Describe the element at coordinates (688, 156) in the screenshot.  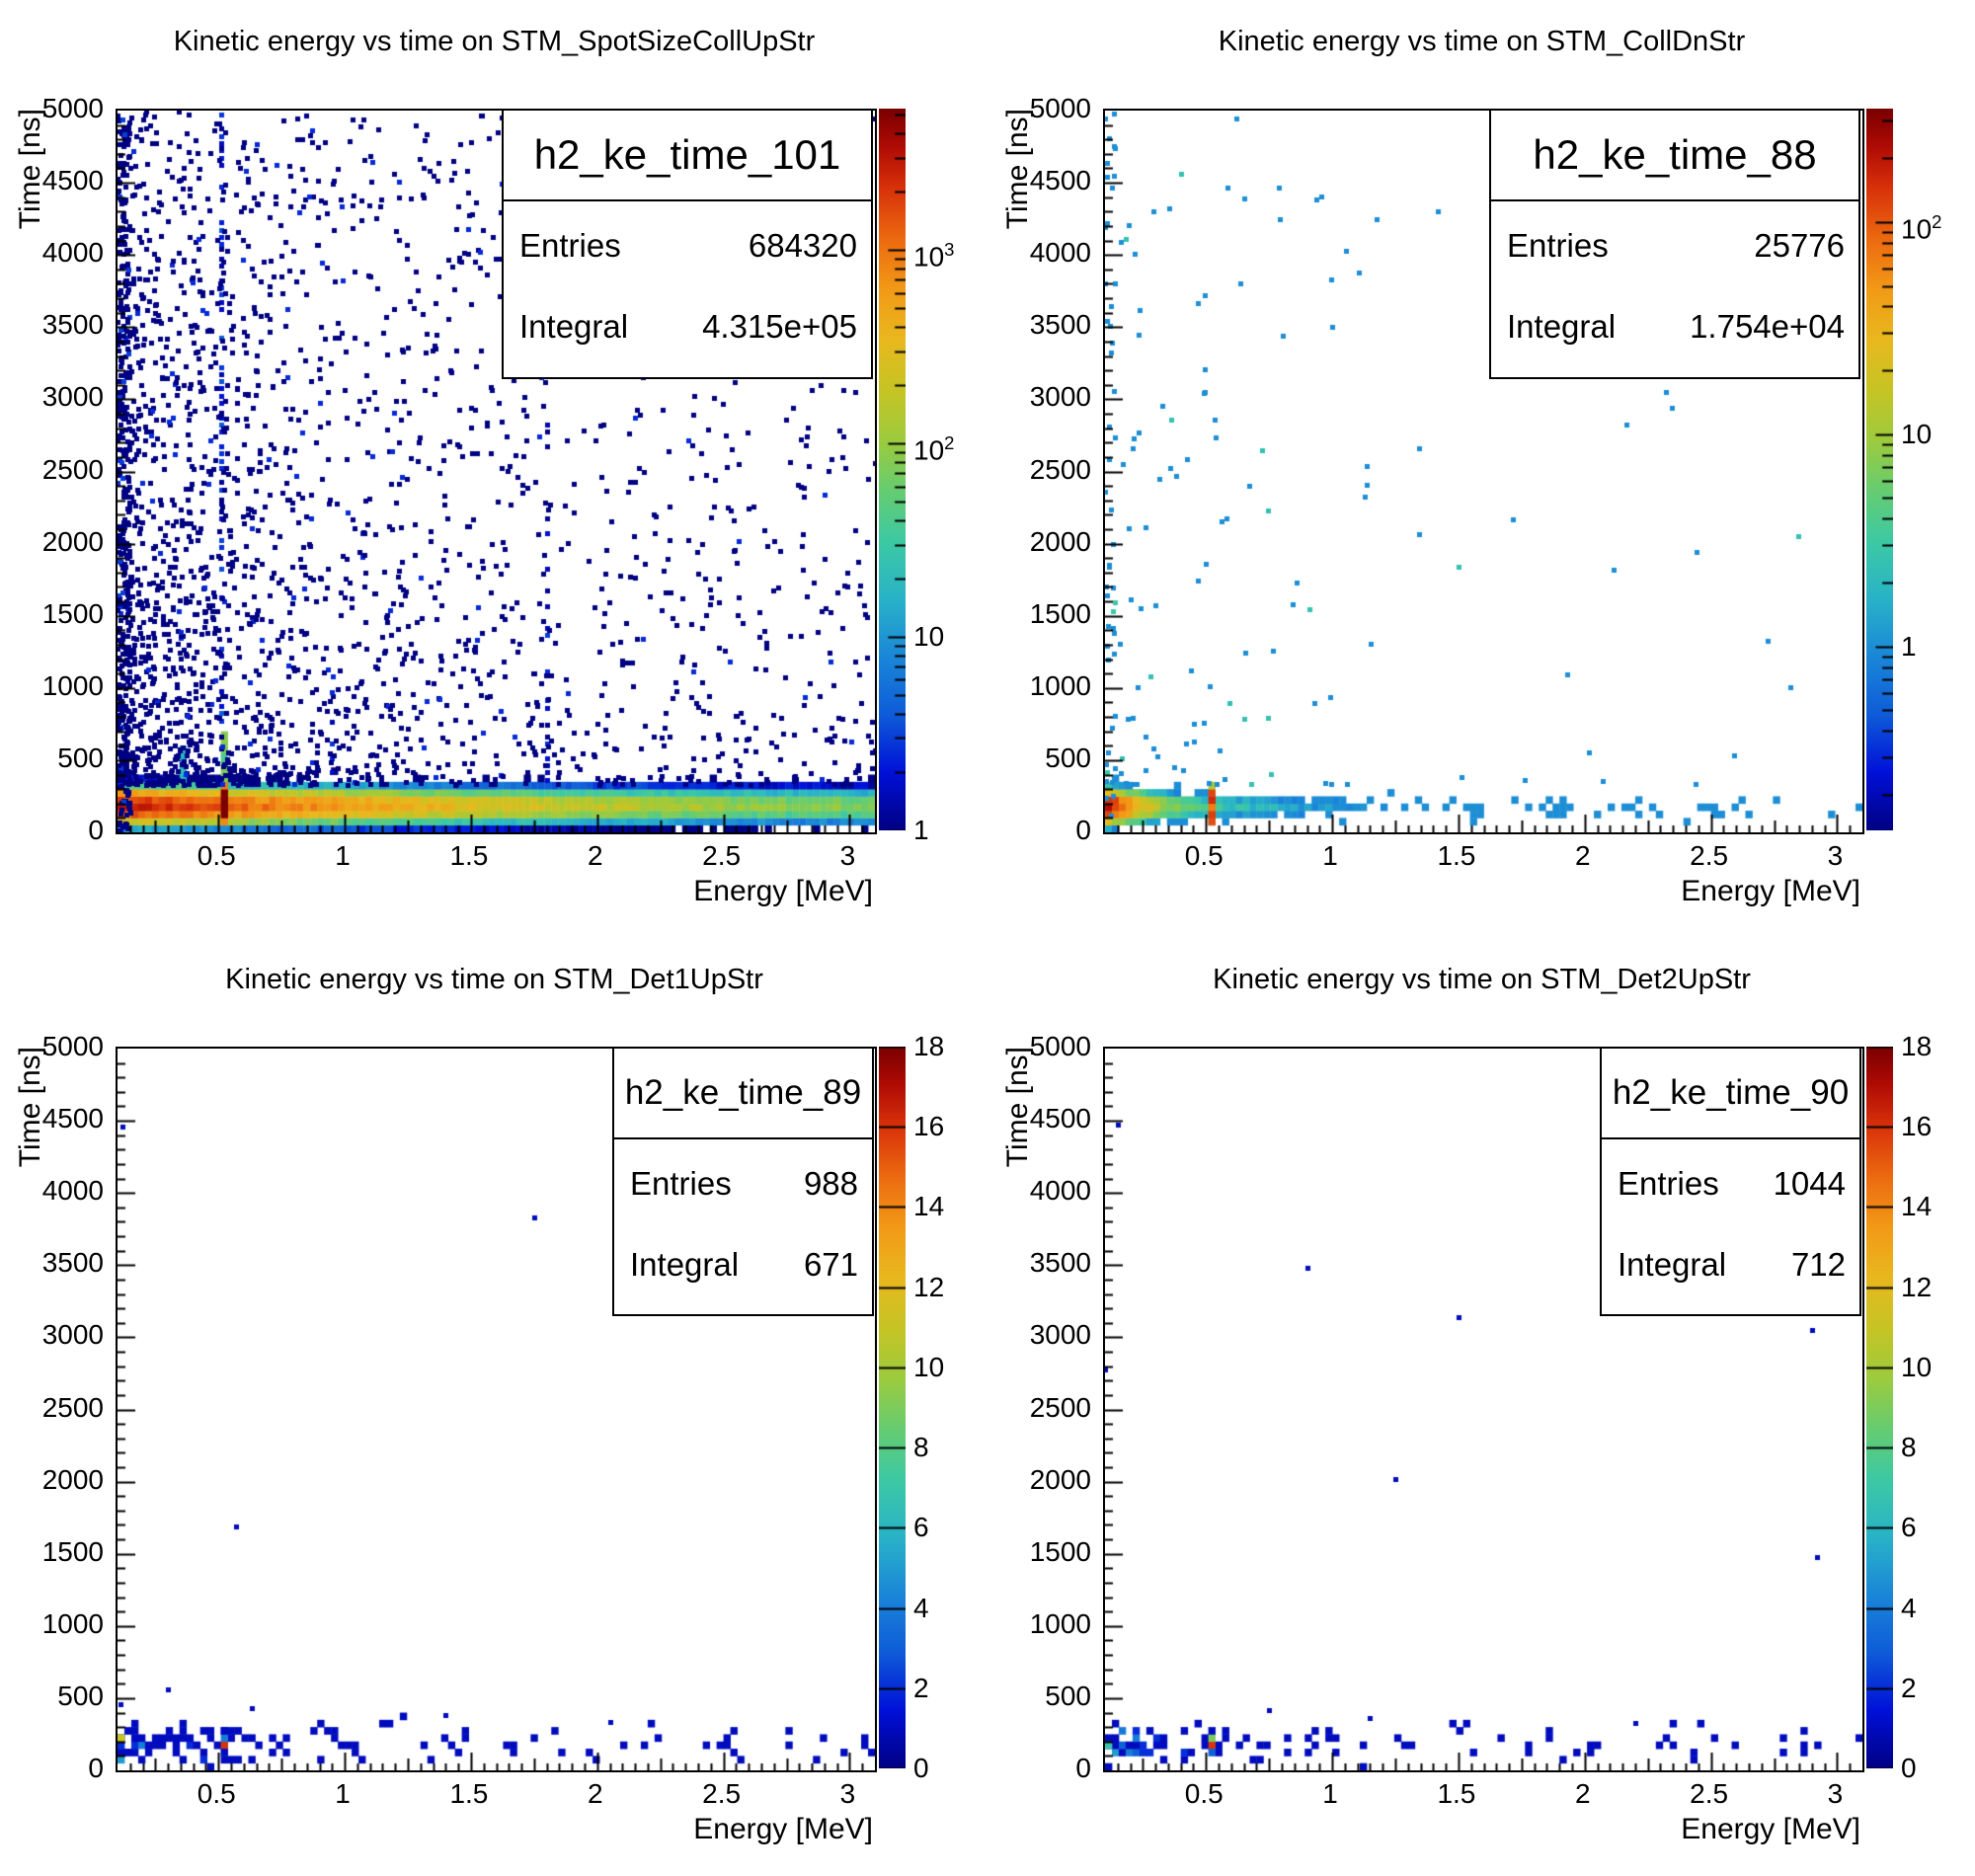
I see `stats-histogram-name: h2_ke_time_101` at that location.